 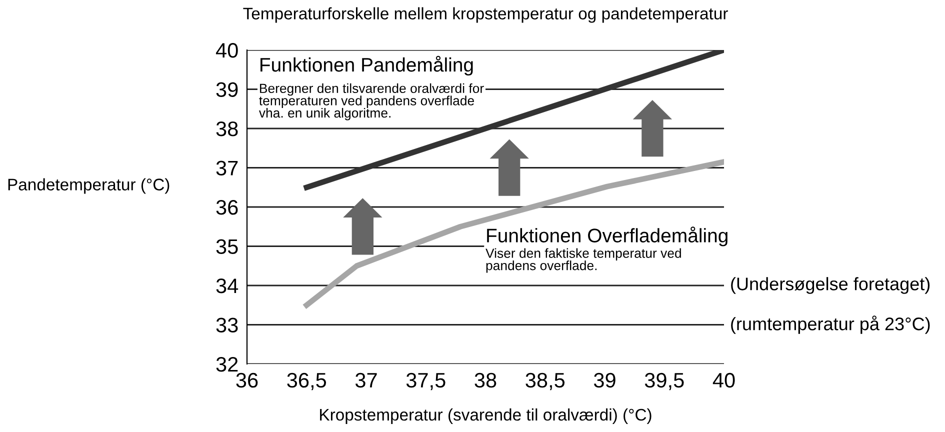 What do you see at coordinates (545, 381) in the screenshot?
I see `x-tick-label: 38,5` at bounding box center [545, 381].